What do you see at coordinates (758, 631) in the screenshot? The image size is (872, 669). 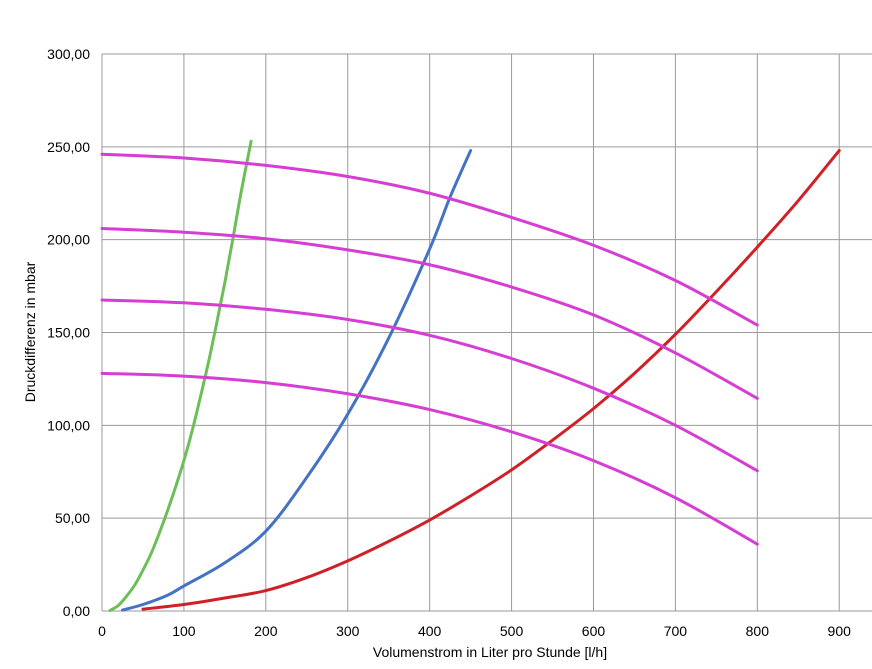 I see `x-tick-label: 800` at bounding box center [758, 631].